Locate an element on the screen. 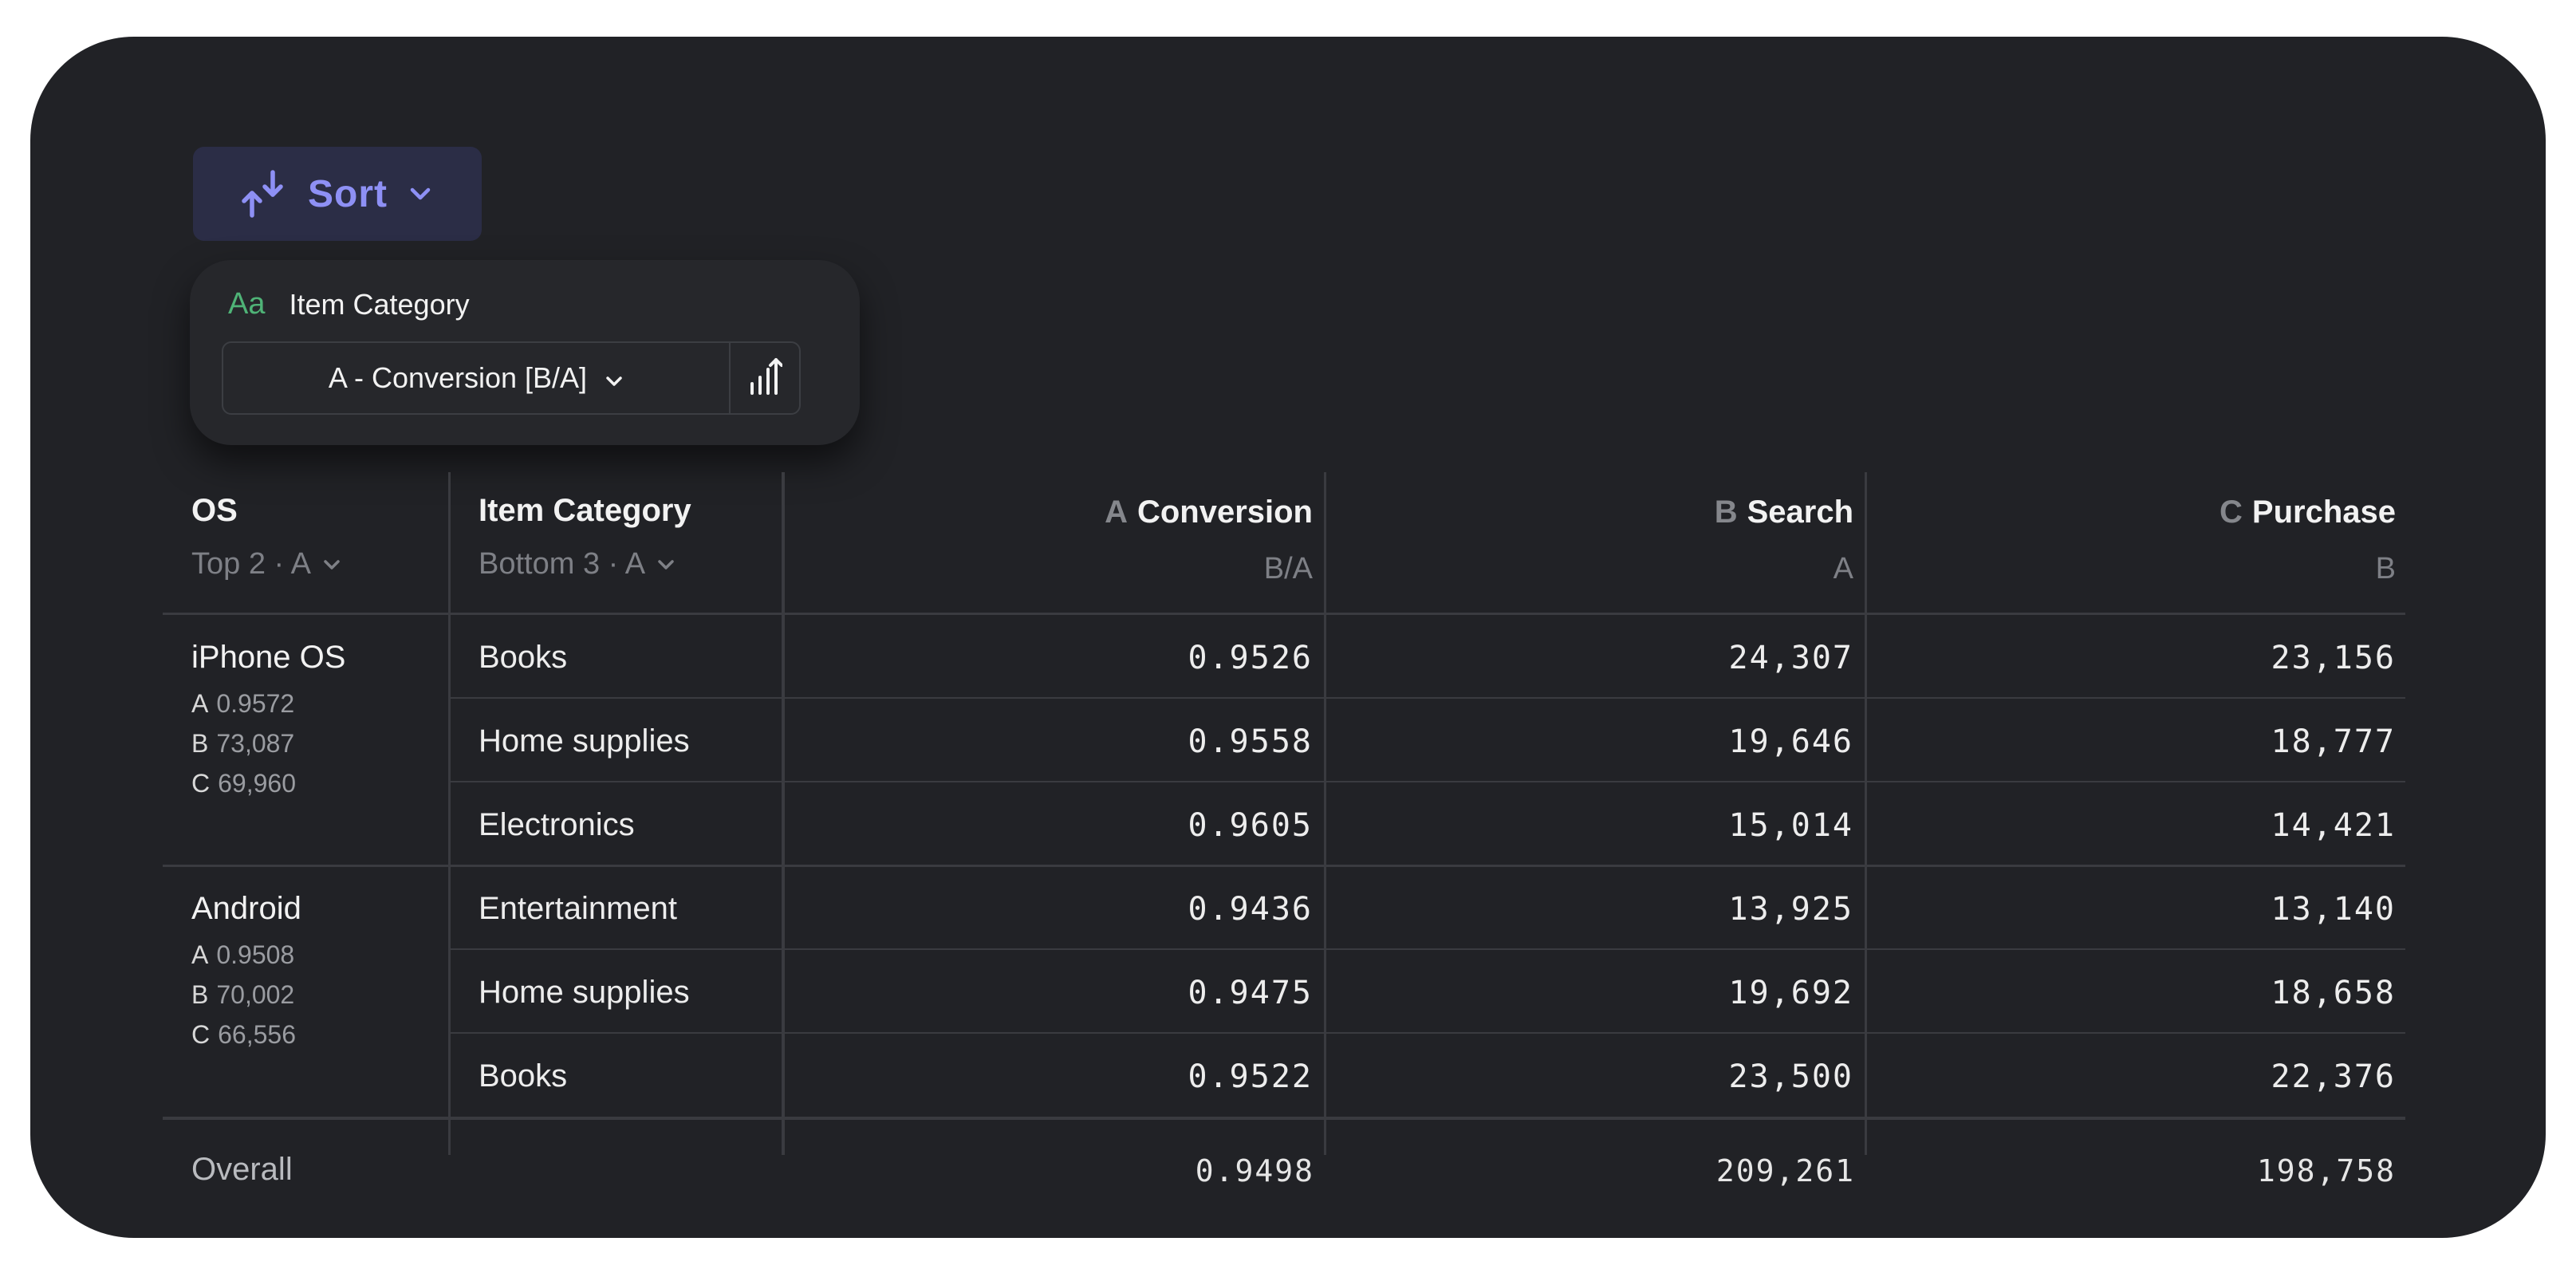  metric-letter: C is located at coordinates (2231, 512).